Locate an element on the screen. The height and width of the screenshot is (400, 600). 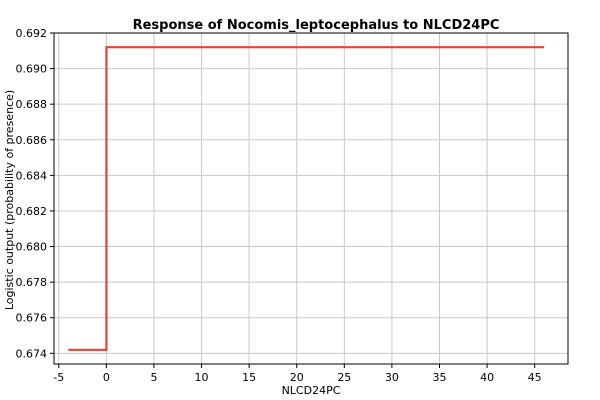
x-axis: -5 0 5 10 15 20 25 30 35 40 45 is located at coordinates (297, 374).